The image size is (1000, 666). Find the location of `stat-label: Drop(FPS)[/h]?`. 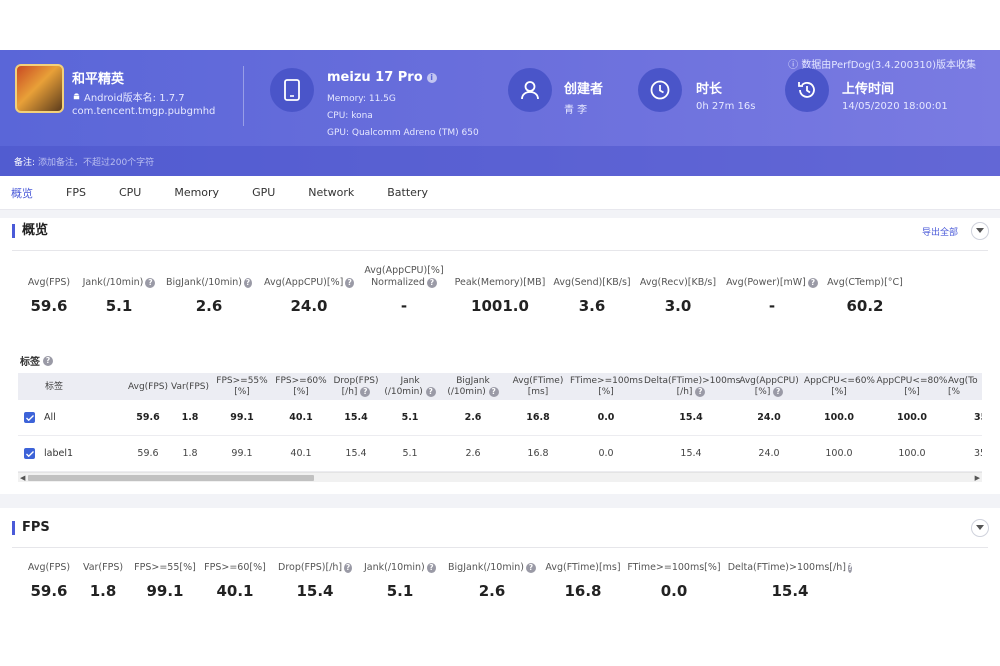

stat-label: Drop(FPS)[/h]? is located at coordinates (315, 568).